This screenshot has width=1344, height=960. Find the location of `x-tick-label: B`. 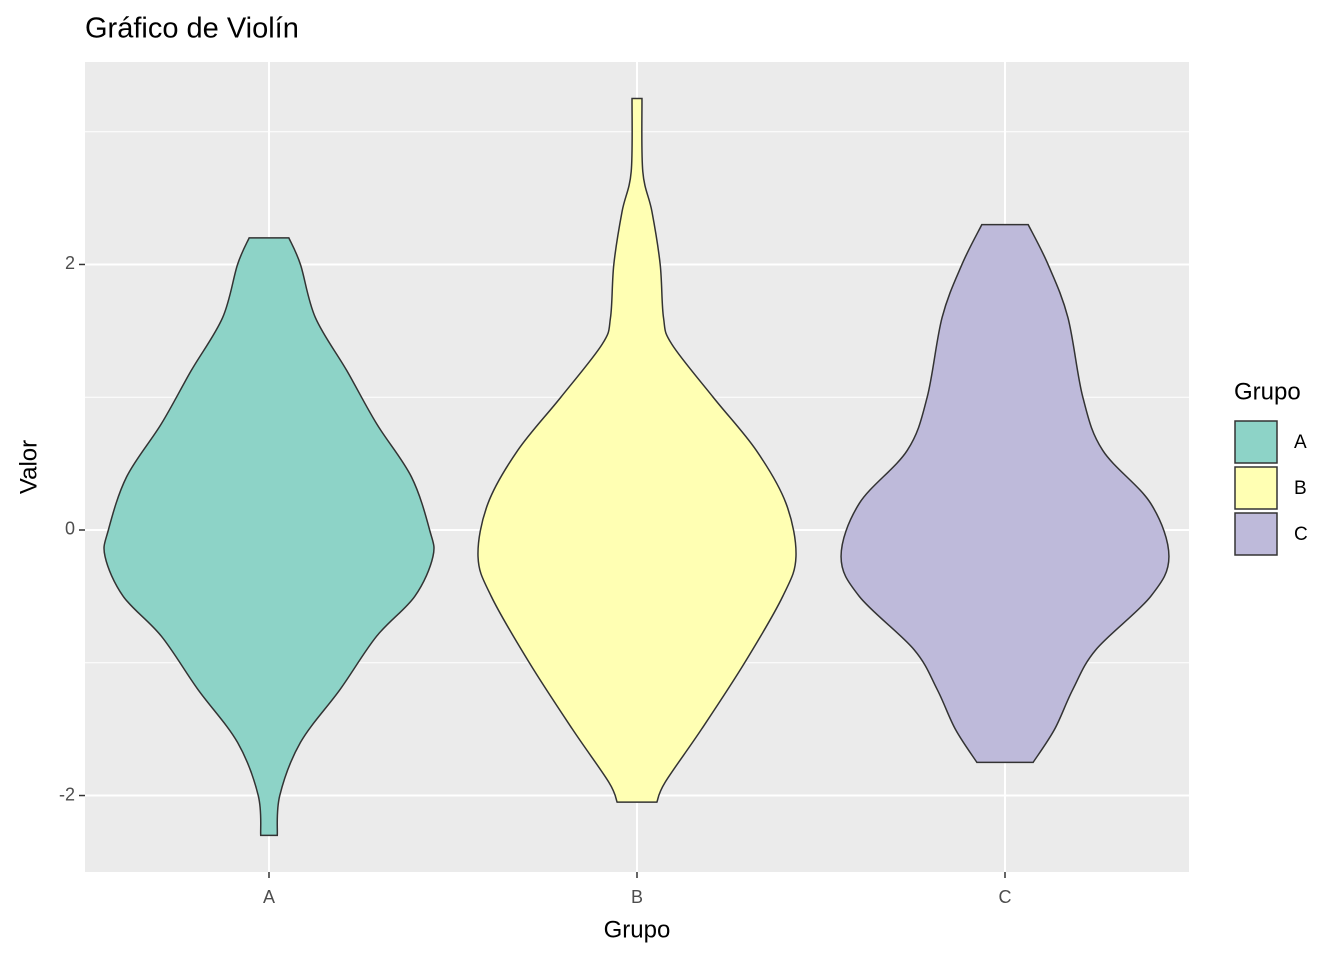

x-tick-label: B is located at coordinates (637, 897).